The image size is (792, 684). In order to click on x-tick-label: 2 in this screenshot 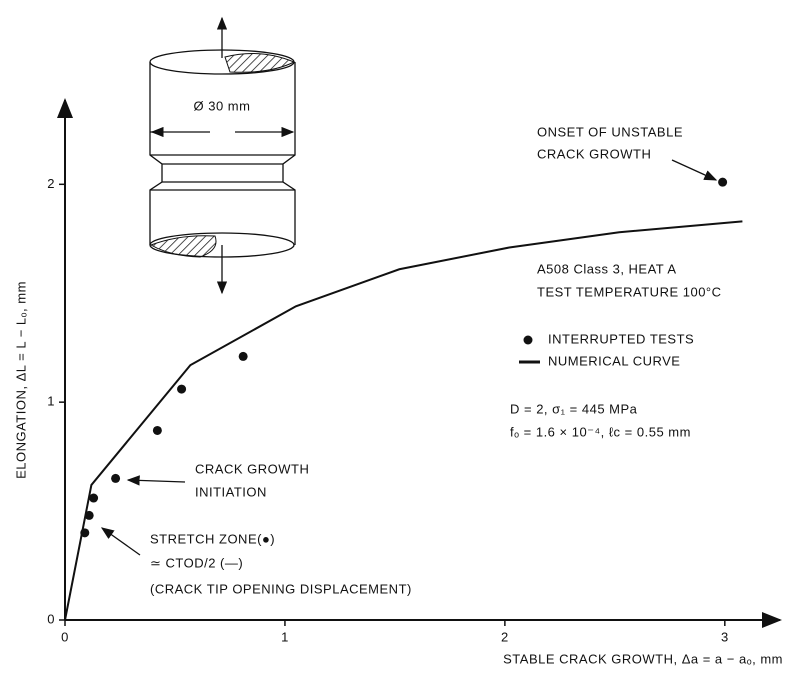, I will do `click(505, 636)`.